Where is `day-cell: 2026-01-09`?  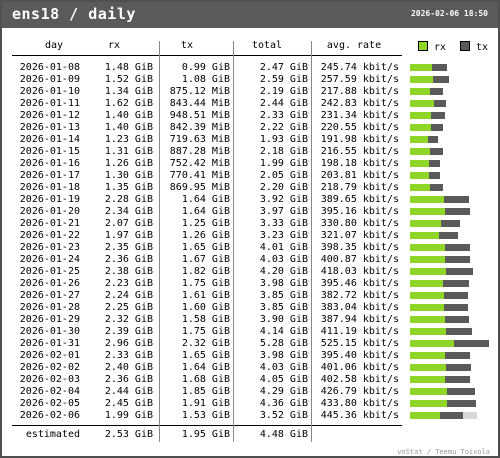 day-cell: 2026-01-09 is located at coordinates (49, 79).